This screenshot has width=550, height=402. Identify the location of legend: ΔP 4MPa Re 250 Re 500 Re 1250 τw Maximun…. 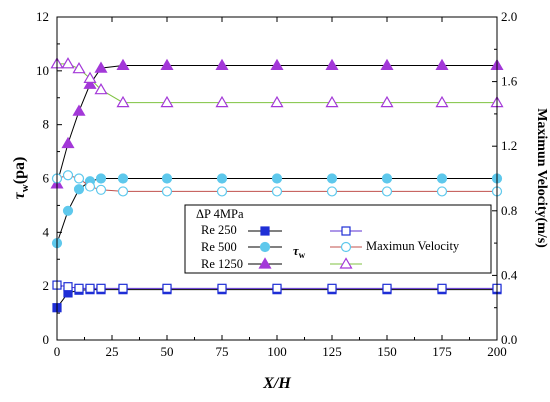
(338, 239).